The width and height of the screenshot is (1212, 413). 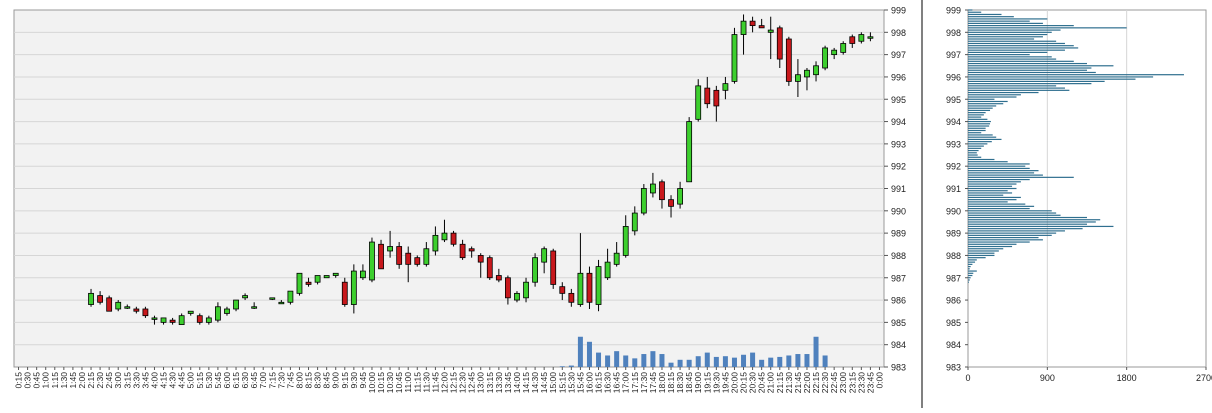 I want to click on x-tick-label: 14:30, so click(x=535, y=383).